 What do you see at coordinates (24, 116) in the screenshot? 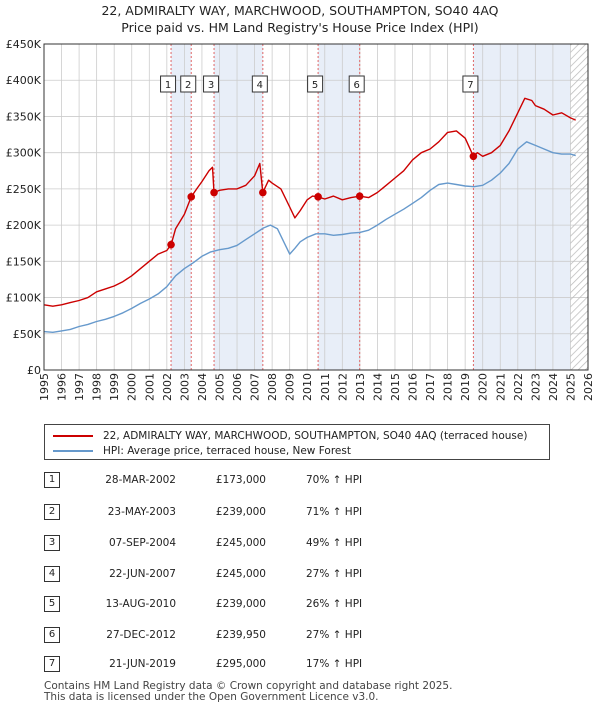
I see `y-tick-label: £350K` at bounding box center [24, 116].